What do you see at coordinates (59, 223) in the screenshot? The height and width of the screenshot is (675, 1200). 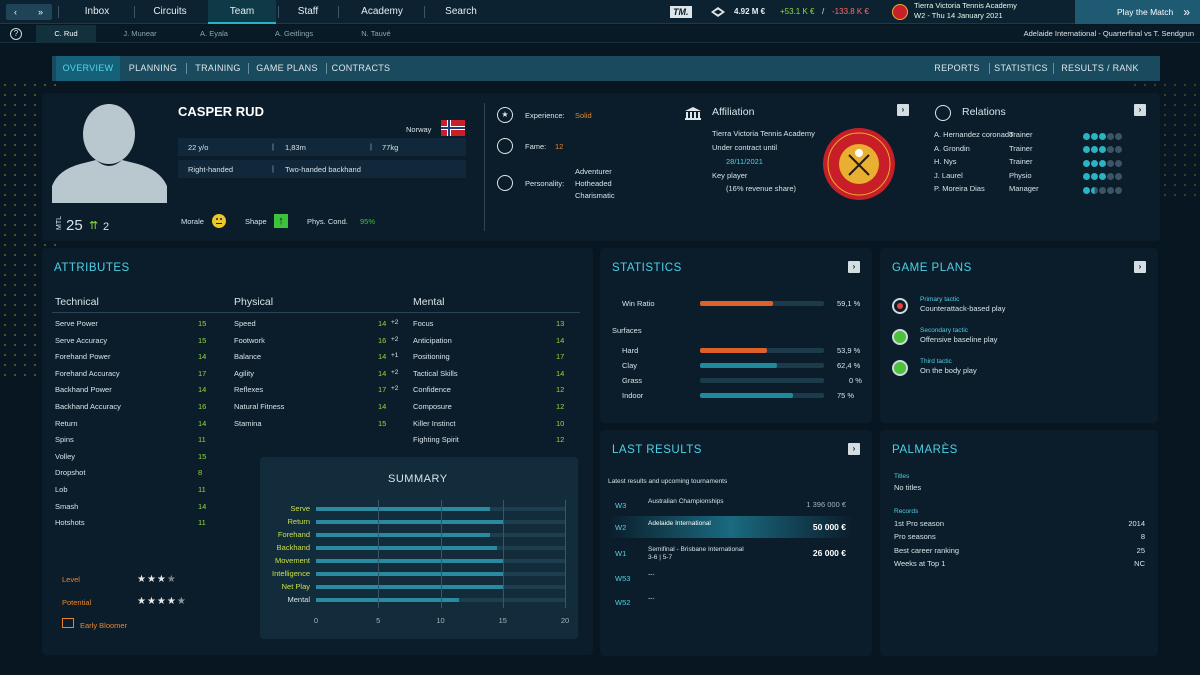 I see `mtl-label: MTL` at bounding box center [59, 223].